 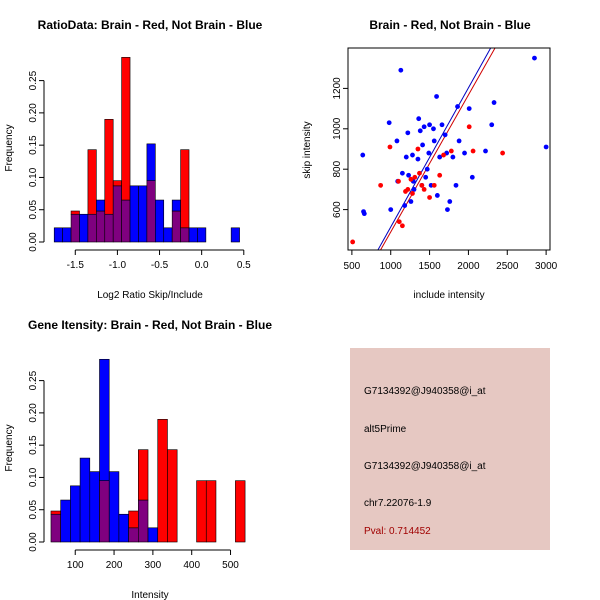 I want to click on y-tick-label: 1000, so click(x=337, y=128).